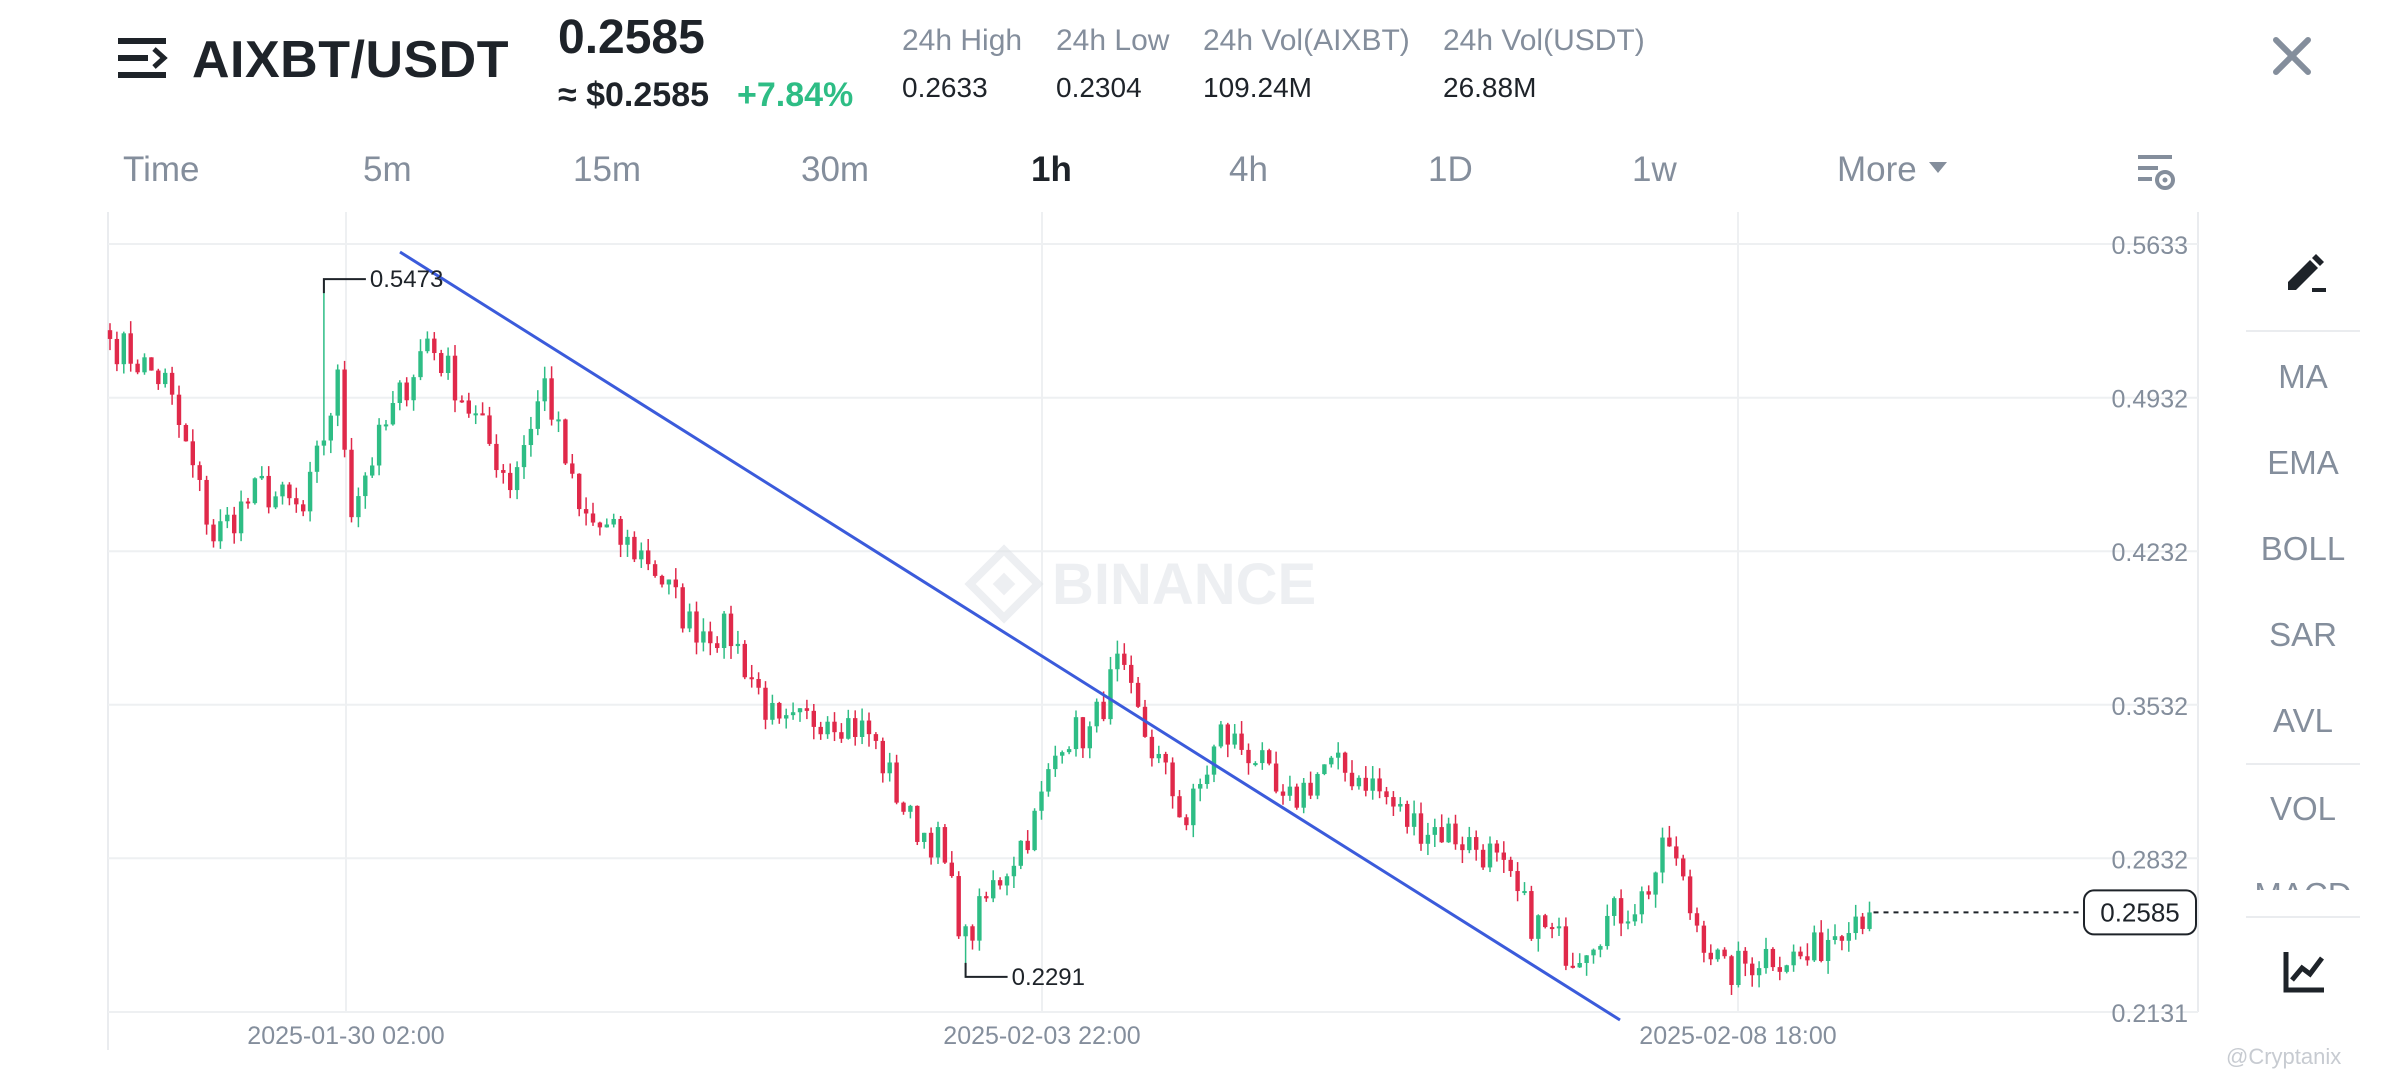 This screenshot has height=1080, width=2400. I want to click on tab-30m: 30m, so click(835, 169).